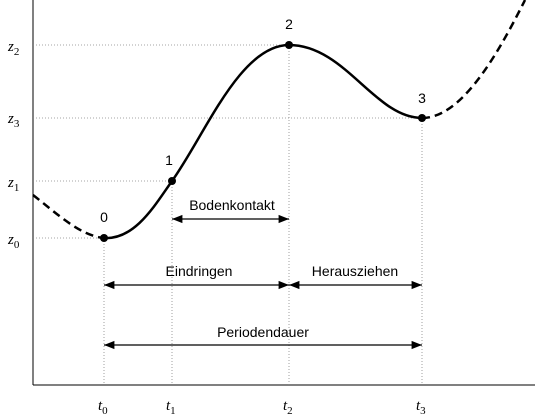  I want to click on t-index: 3, so click(423, 411).